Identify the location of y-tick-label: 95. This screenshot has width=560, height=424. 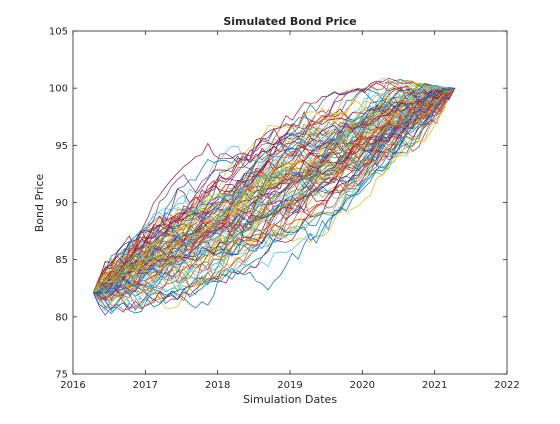
(61, 146).